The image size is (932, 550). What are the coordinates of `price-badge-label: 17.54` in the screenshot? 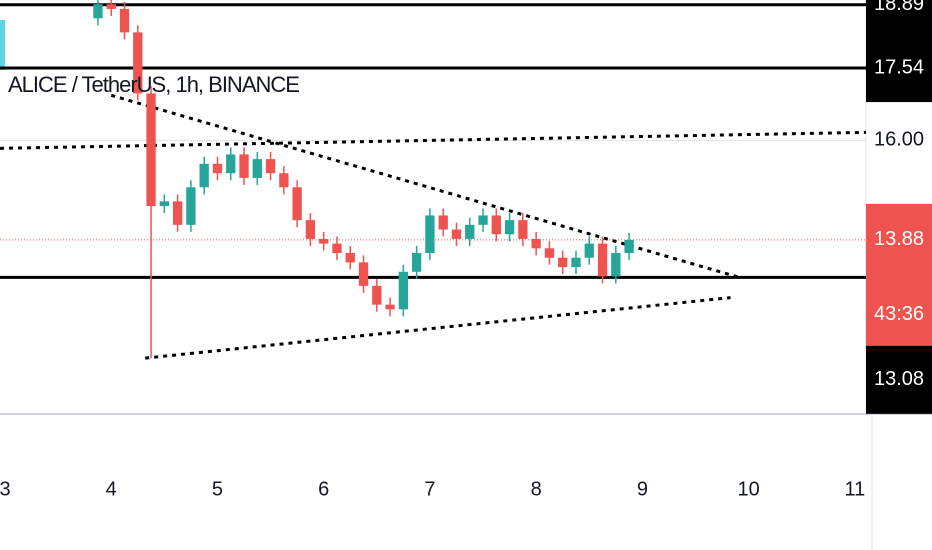 It's located at (899, 67).